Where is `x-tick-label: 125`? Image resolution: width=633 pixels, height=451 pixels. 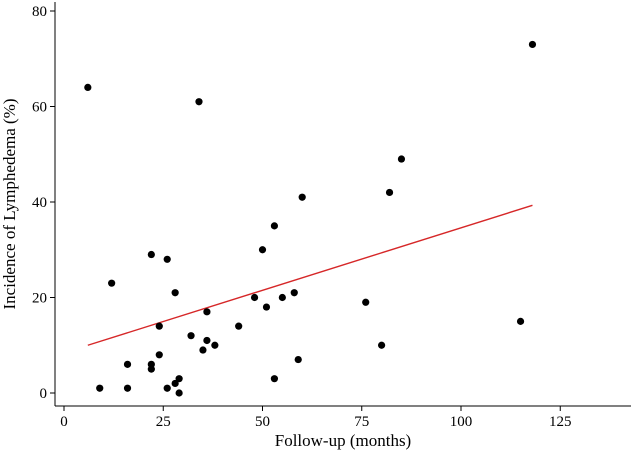
x-tick-label: 125 is located at coordinates (560, 422).